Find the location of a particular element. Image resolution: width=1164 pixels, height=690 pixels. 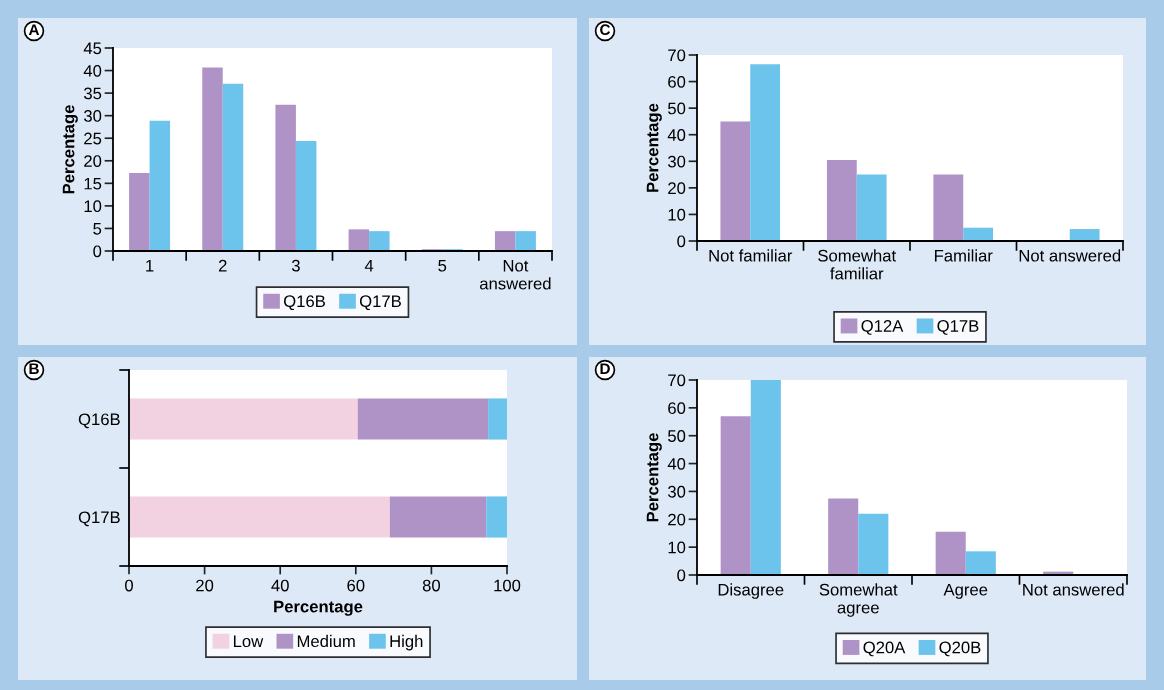

x-tick-label: 100 is located at coordinates (507, 585).